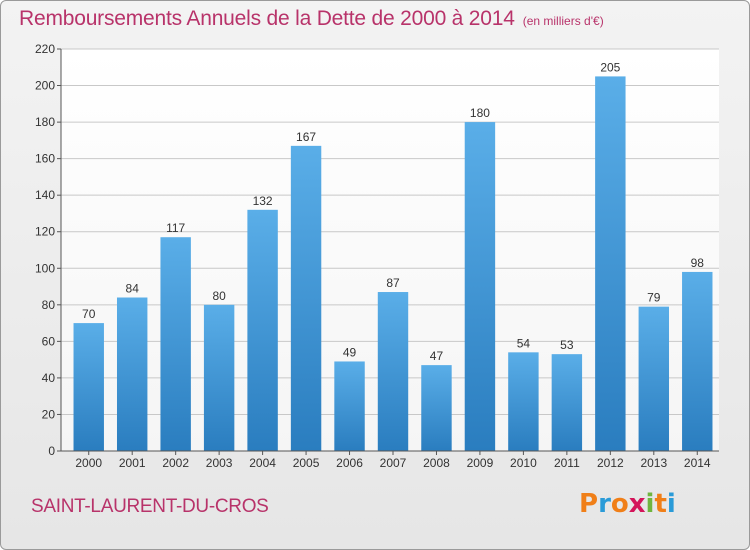 The height and width of the screenshot is (550, 750). What do you see at coordinates (349, 463) in the screenshot?
I see `x-tick-label-2006: 2006` at bounding box center [349, 463].